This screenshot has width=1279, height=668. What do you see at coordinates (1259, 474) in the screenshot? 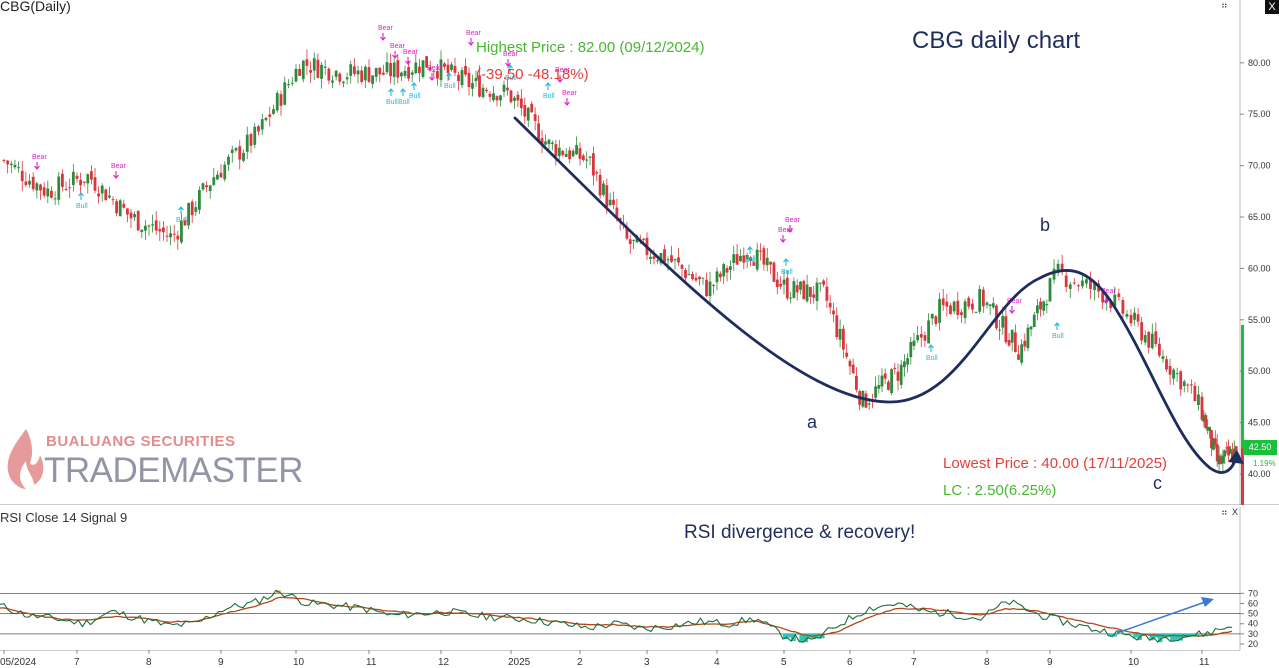
I see `price-tick-label: 40.00` at bounding box center [1259, 474].